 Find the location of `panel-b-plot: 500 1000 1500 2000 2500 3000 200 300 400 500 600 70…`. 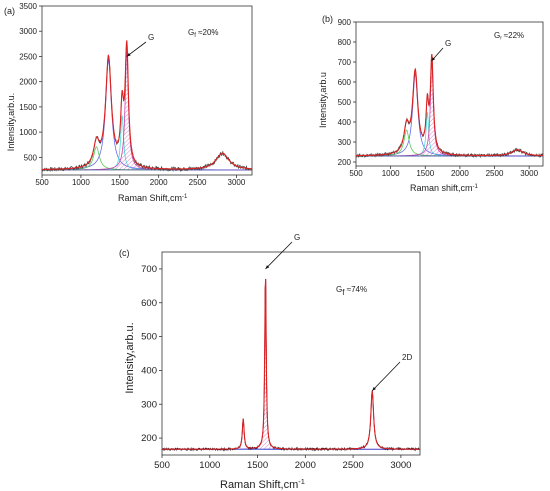

panel-b-plot: 500 1000 1500 2000 2500 3000 200 300 400 500 600 70… is located at coordinates (441, 98).